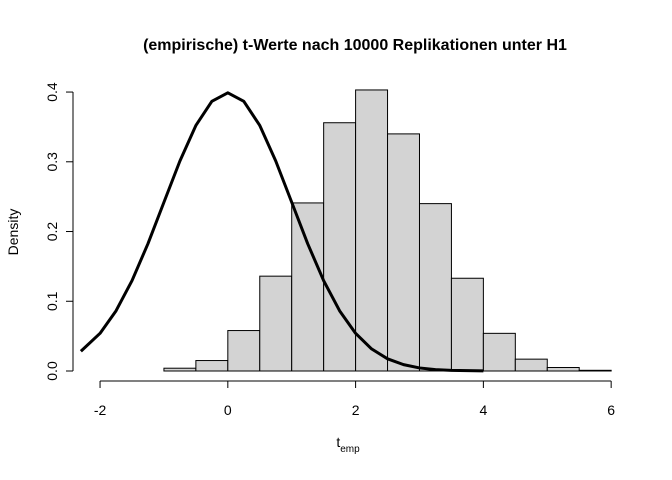  What do you see at coordinates (483, 410) in the screenshot?
I see `x-tick-label: 4` at bounding box center [483, 410].